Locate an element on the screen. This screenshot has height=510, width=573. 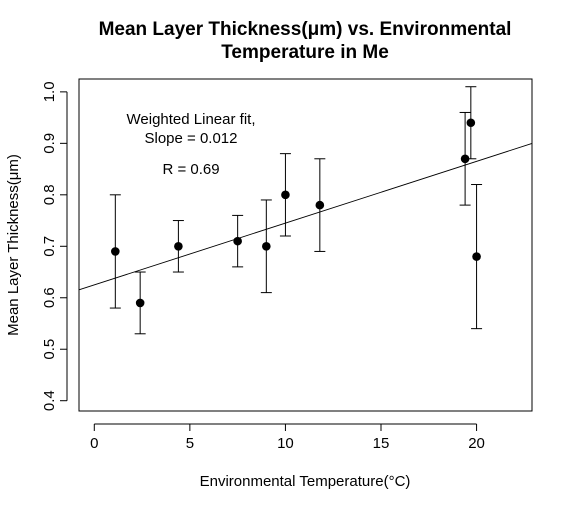
x-tick-label: 0 is located at coordinates (94, 443).